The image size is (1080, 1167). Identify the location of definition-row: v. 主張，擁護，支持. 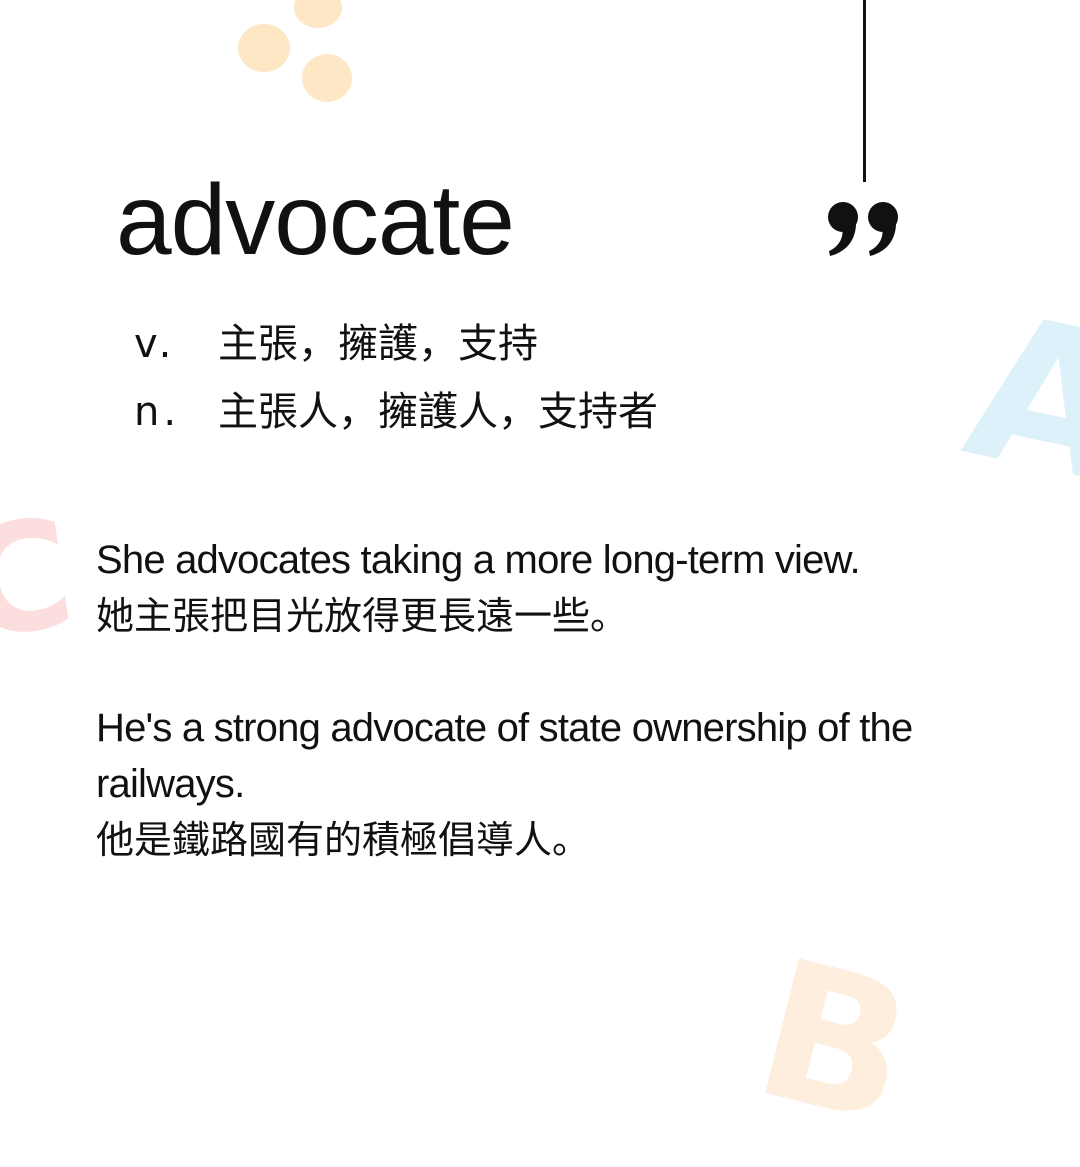
(396, 344).